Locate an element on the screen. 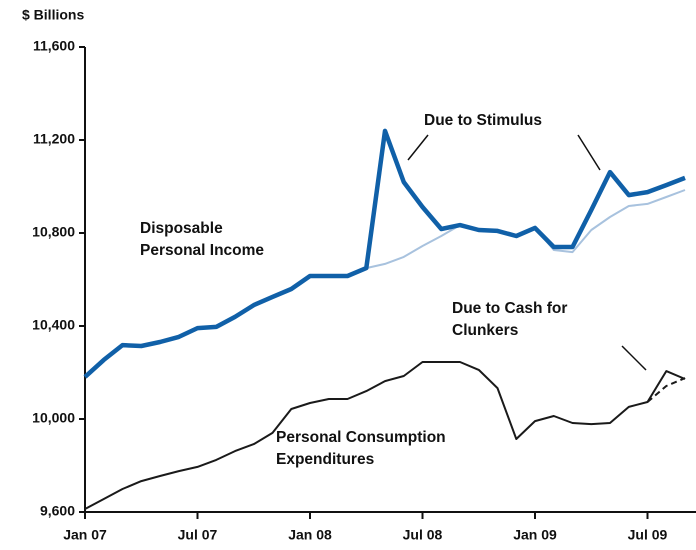 Image resolution: width=696 pixels, height=550 pixels. annotation: Due to Cash for Clunkers is located at coordinates (510, 319).